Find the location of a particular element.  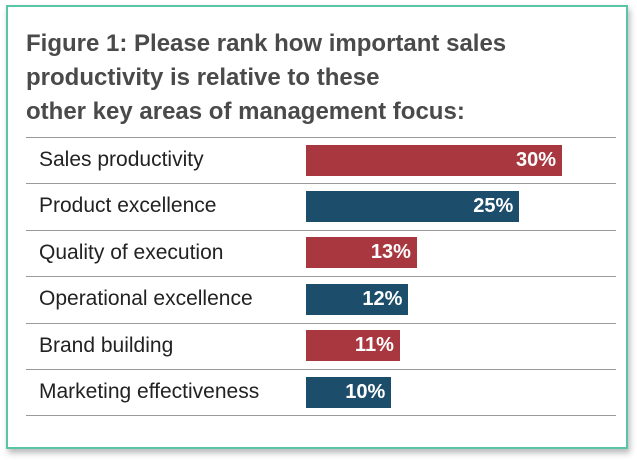

bar: 30% is located at coordinates (434, 160).